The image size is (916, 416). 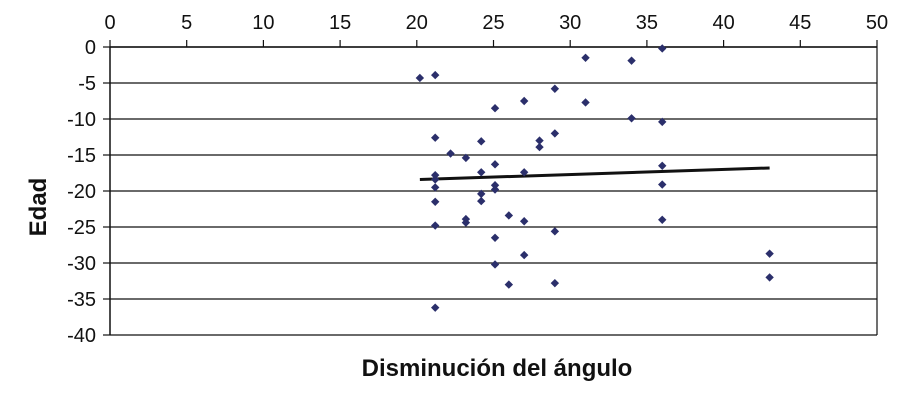 What do you see at coordinates (81, 120) in the screenshot?
I see `y-tick-label-2: -10` at bounding box center [81, 120].